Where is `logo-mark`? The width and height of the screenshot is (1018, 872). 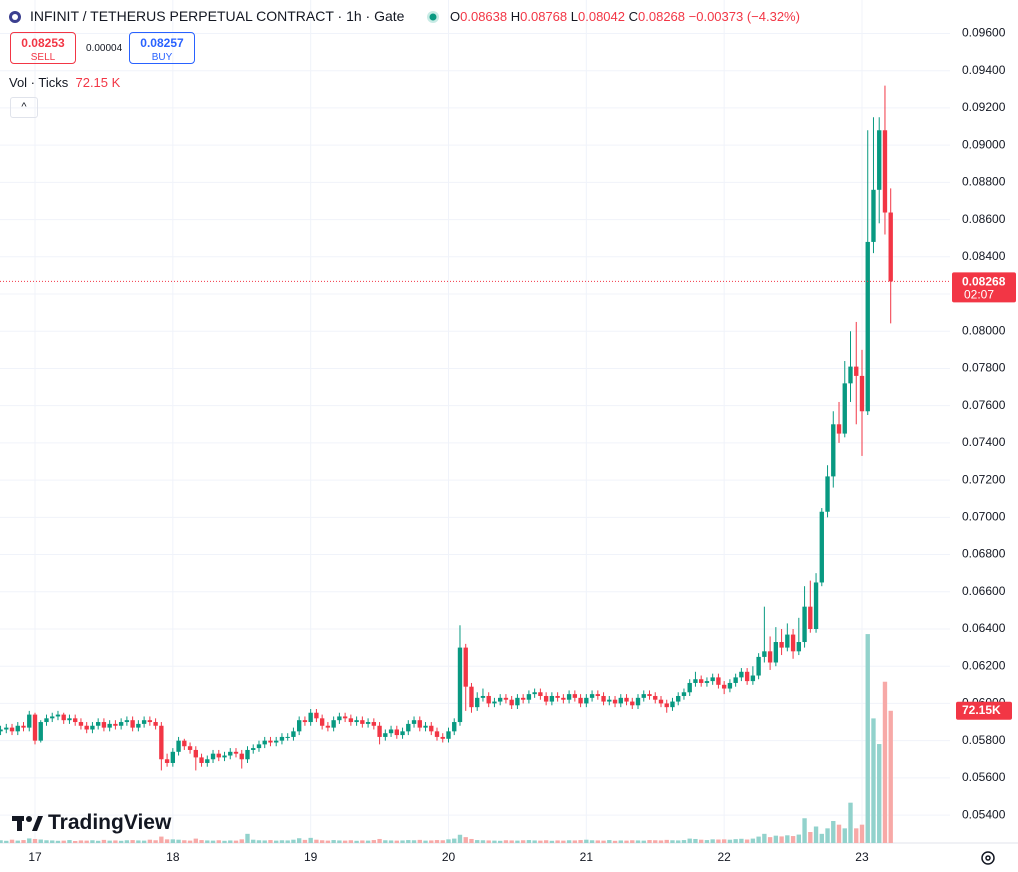 logo-mark is located at coordinates (27, 823).